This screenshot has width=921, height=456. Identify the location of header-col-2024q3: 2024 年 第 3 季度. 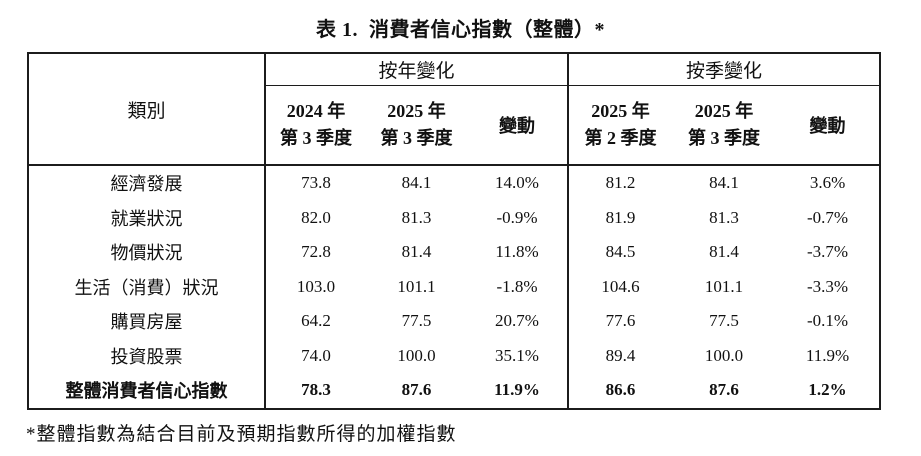
(315, 125).